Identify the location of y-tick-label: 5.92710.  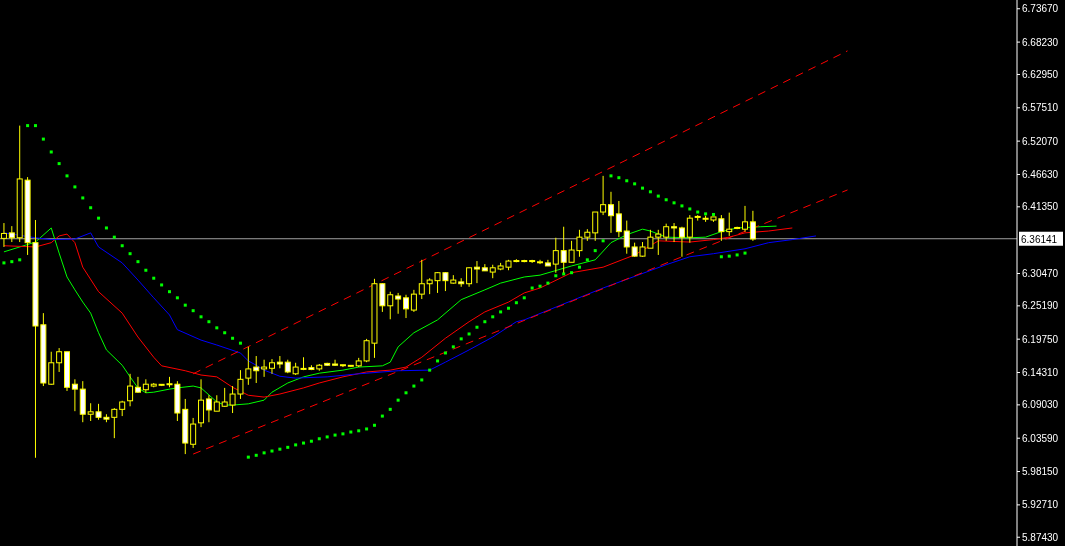
(1040, 505).